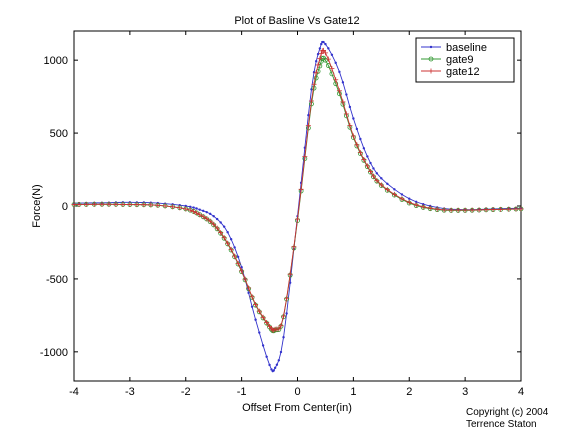 The image size is (576, 432). What do you see at coordinates (507, 412) in the screenshot?
I see `copyright-line-1: Copyright (c) 2004` at bounding box center [507, 412].